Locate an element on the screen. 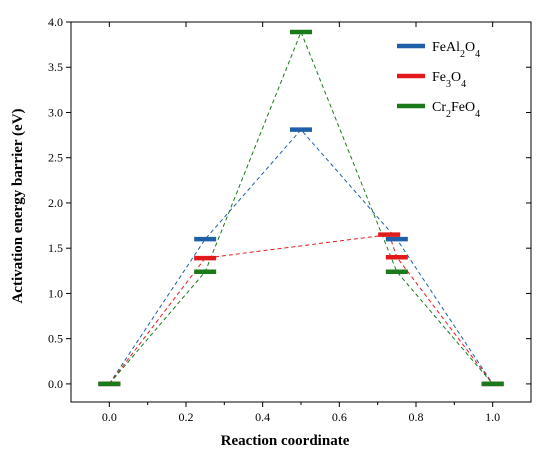 The image size is (550, 462). legend: FeAl2O4 Fe3O4 Cr2FeO4 is located at coordinates (438, 80).